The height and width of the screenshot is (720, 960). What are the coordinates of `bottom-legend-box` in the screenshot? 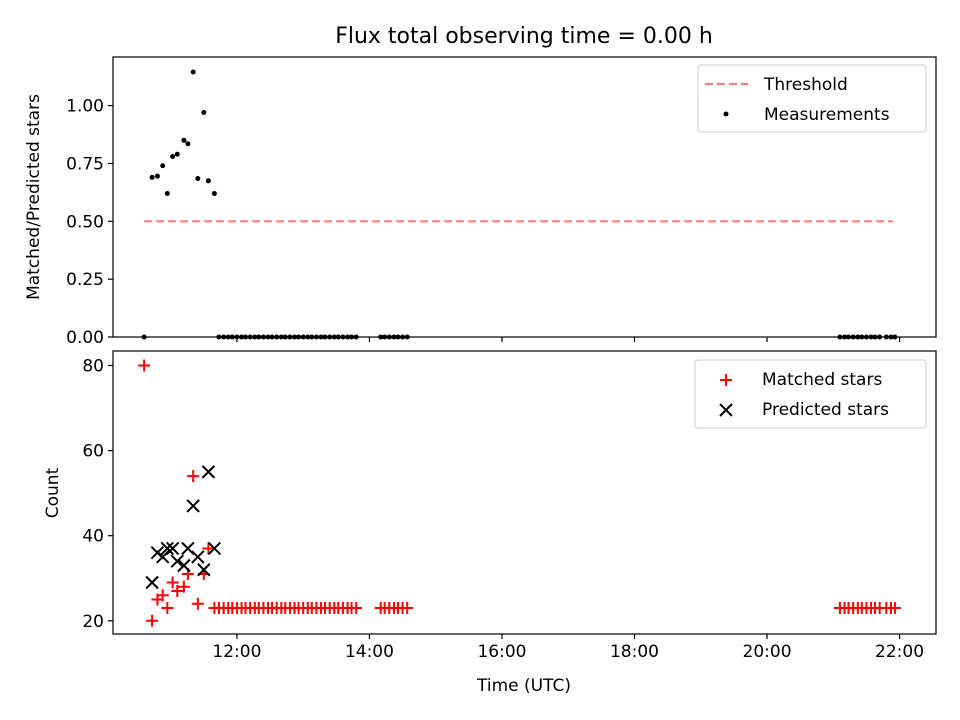 It's located at (810, 394).